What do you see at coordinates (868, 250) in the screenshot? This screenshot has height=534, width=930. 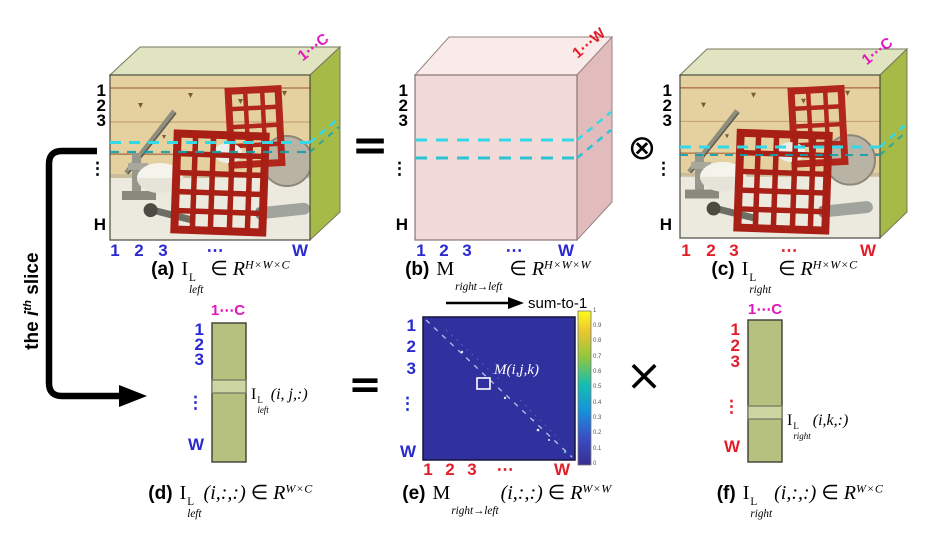 I see `cube-c-col-W: W` at bounding box center [868, 250].